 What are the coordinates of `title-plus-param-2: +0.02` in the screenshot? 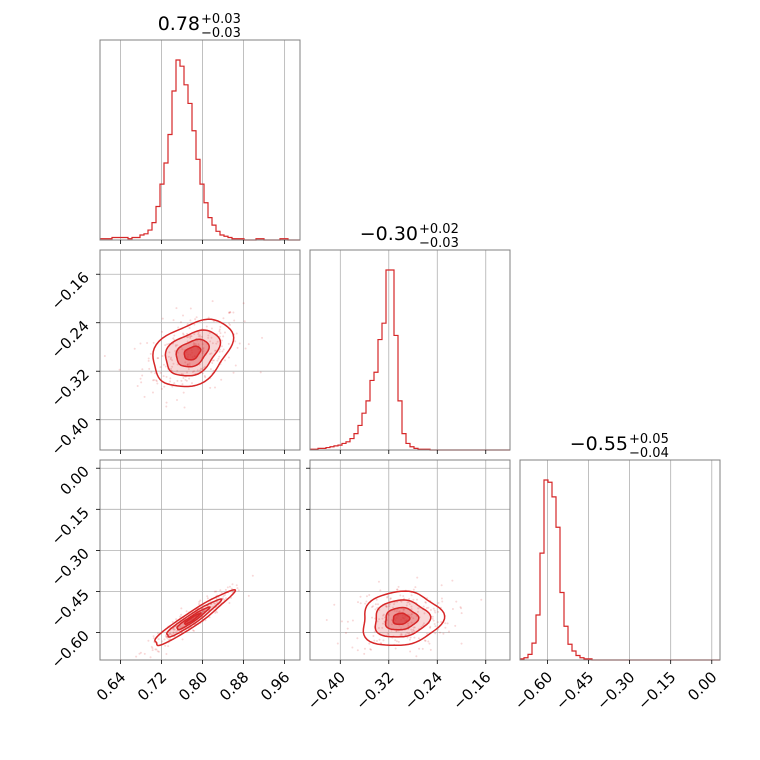 It's located at (439, 229).